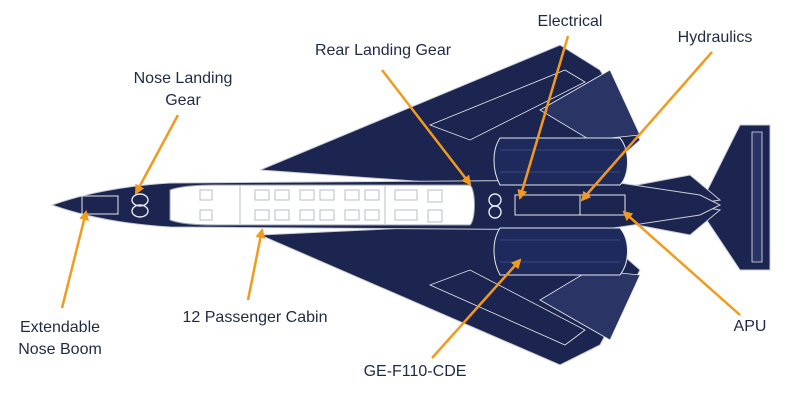 This screenshot has height=400, width=791. Describe the element at coordinates (74, 260) in the screenshot. I see `leader-nose-boom` at that location.